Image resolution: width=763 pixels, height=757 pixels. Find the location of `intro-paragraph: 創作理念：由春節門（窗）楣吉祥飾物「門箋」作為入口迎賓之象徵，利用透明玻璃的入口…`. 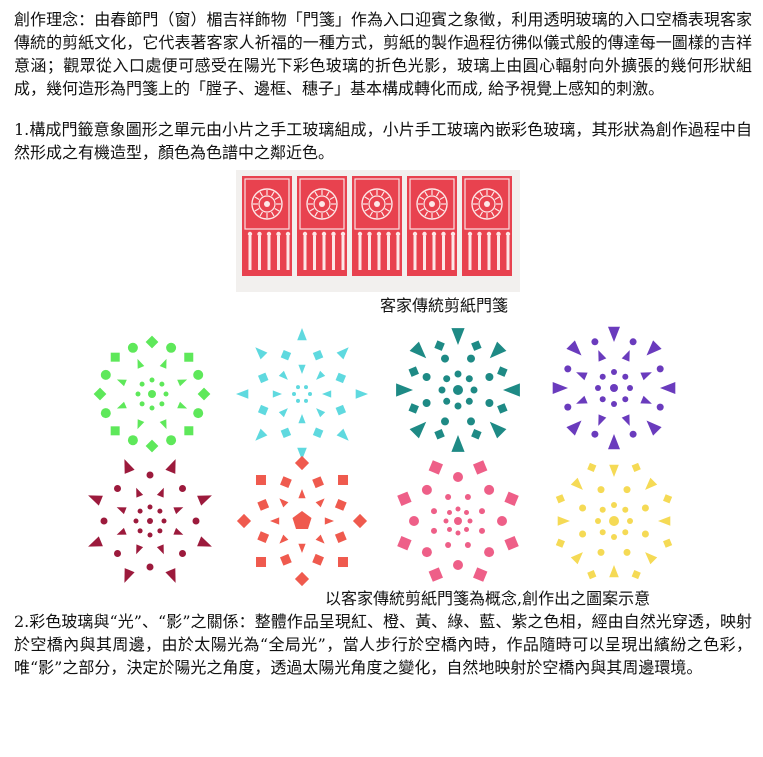

intro-paragraph: 創作理念：由春節門（窗）楣吉祥飾物「門箋」作為入口迎賓之象徵，利用透明玻璃的入口… is located at coordinates (383, 54).